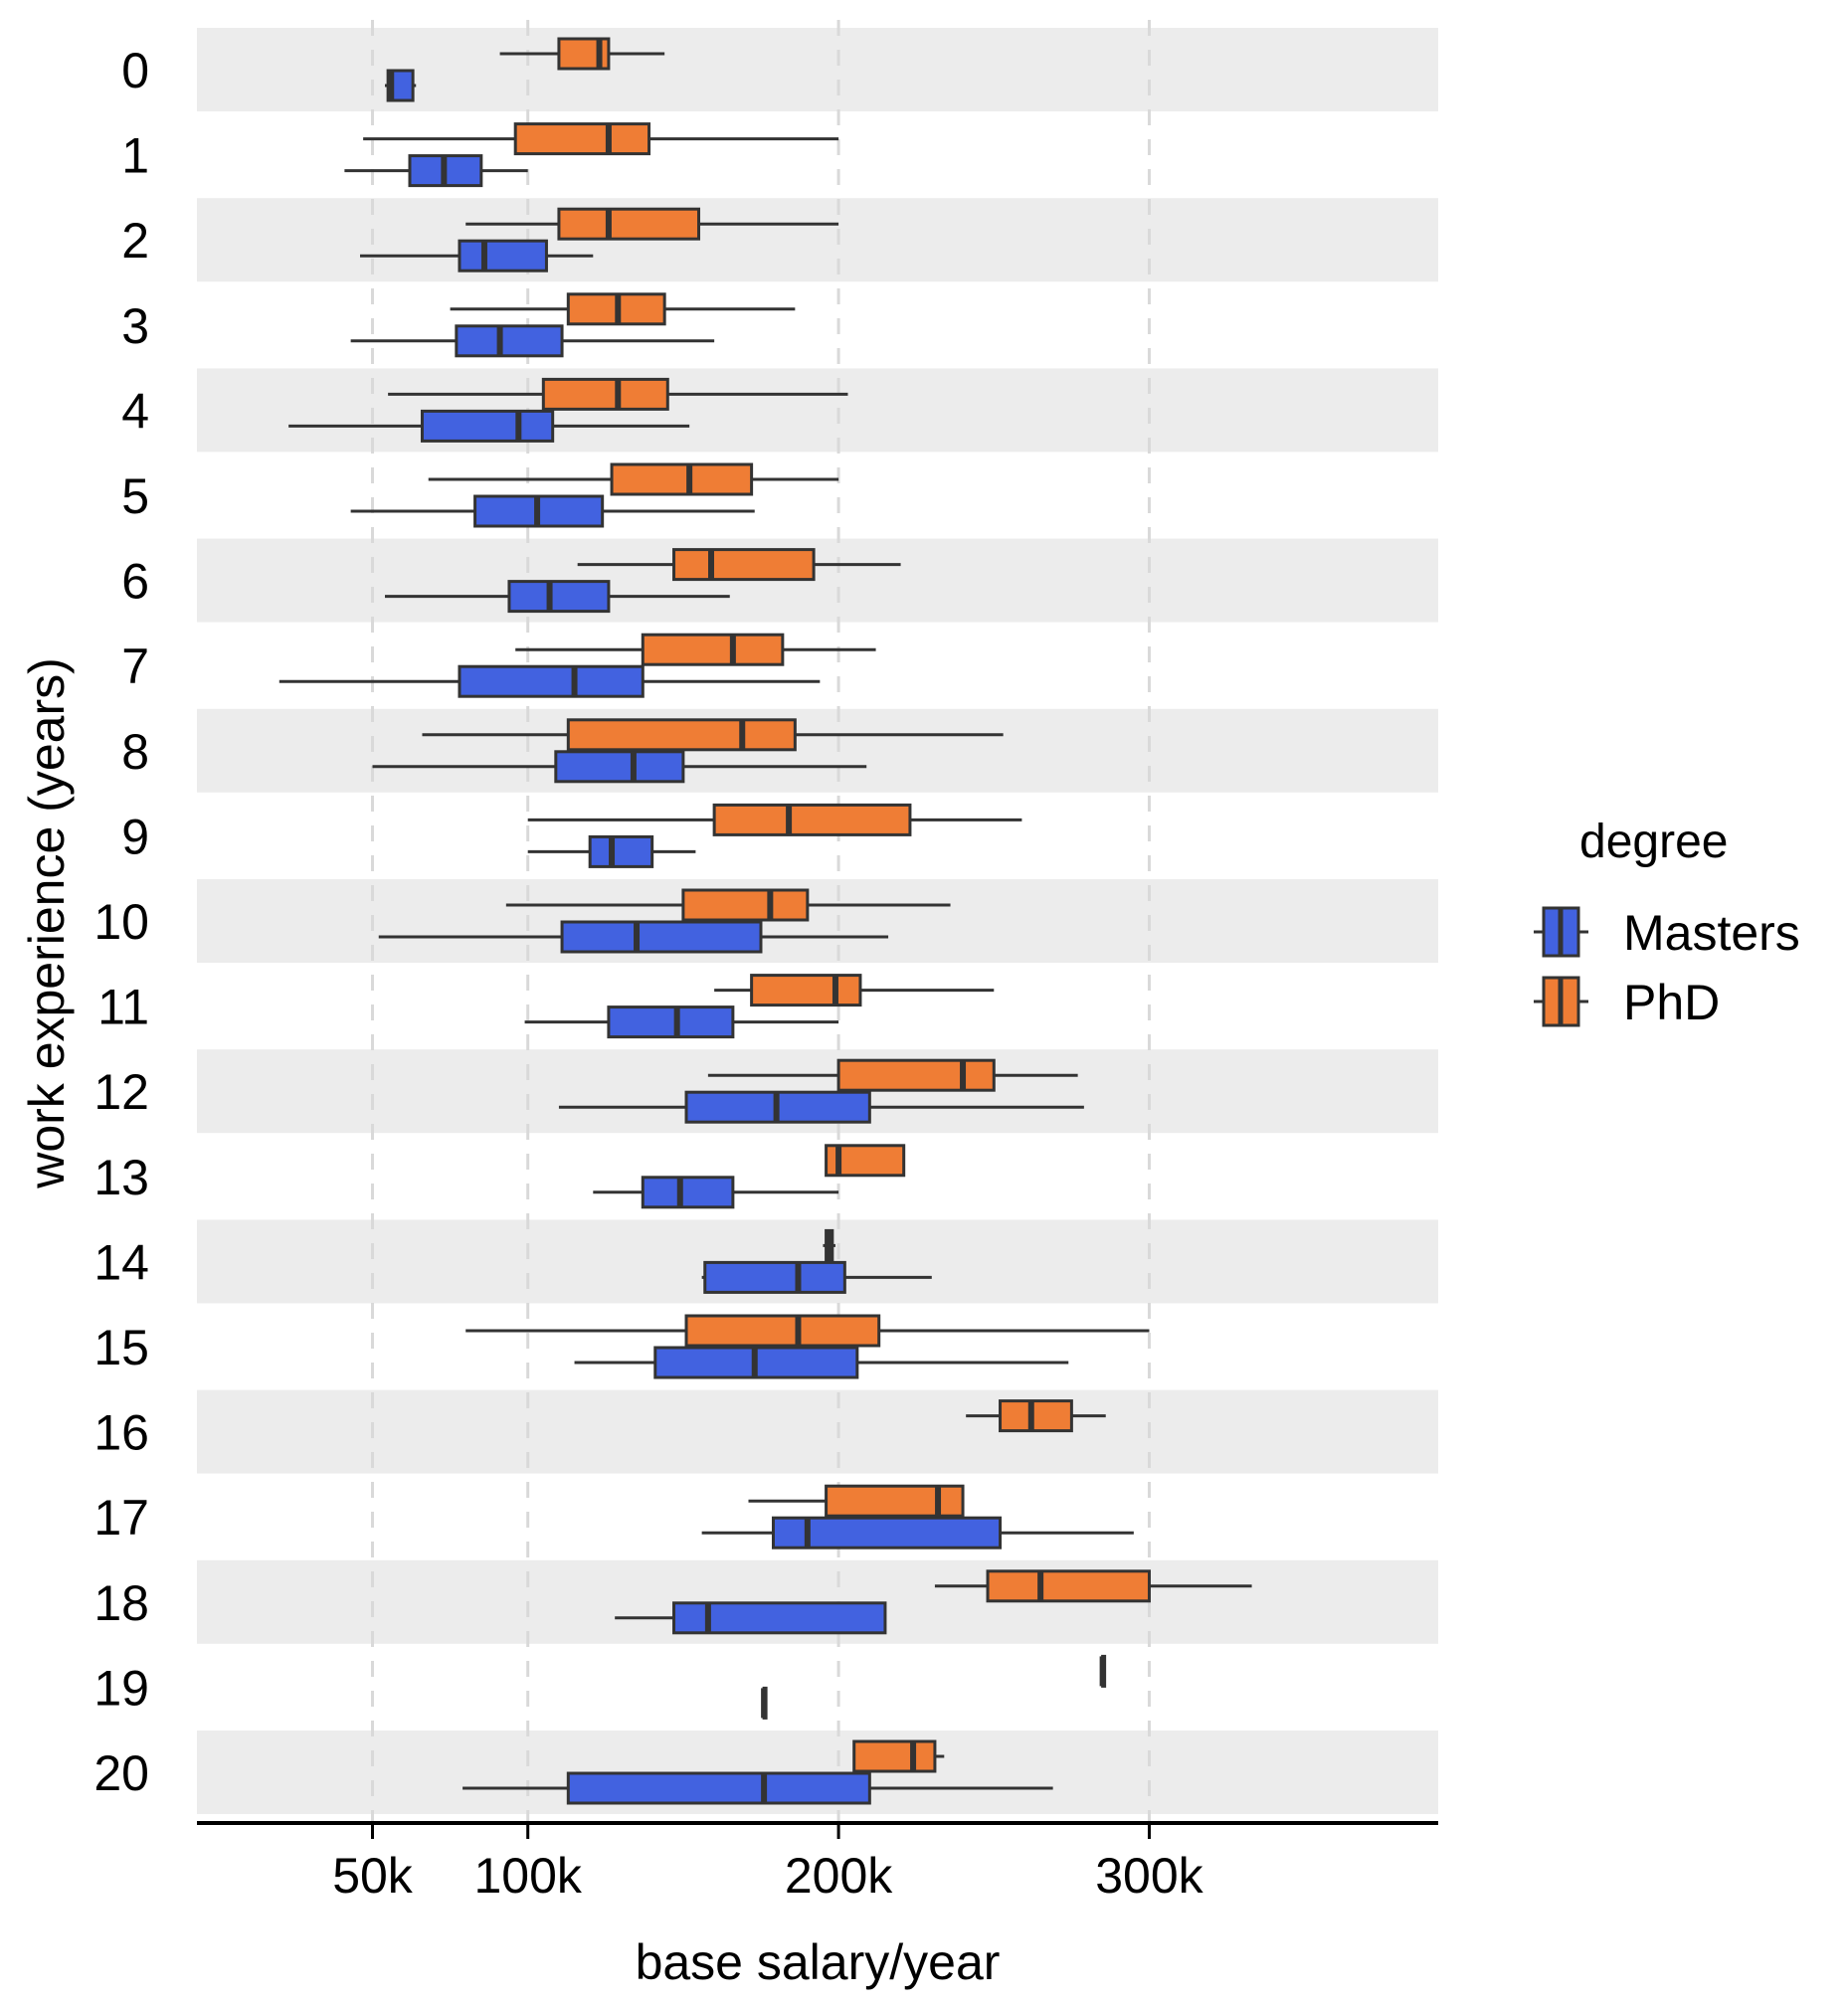  What do you see at coordinates (121, 1348) in the screenshot?
I see `y-tick-label-15: 15` at bounding box center [121, 1348].